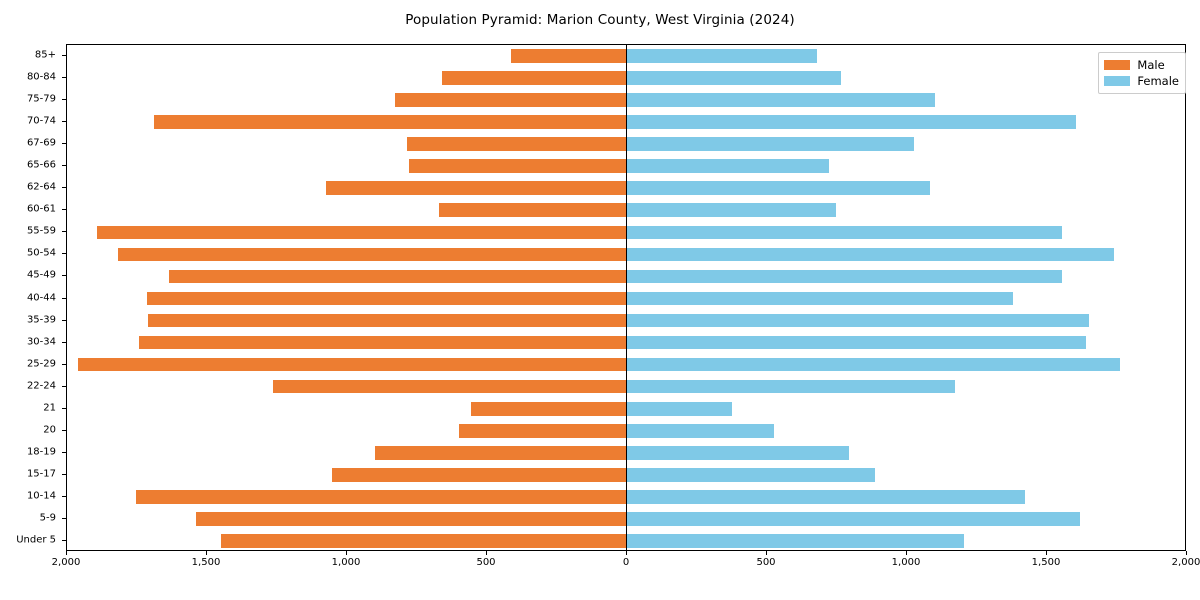 The image size is (1200, 600). What do you see at coordinates (41, 99) in the screenshot?
I see `y-tick-label: 75-79` at bounding box center [41, 99].